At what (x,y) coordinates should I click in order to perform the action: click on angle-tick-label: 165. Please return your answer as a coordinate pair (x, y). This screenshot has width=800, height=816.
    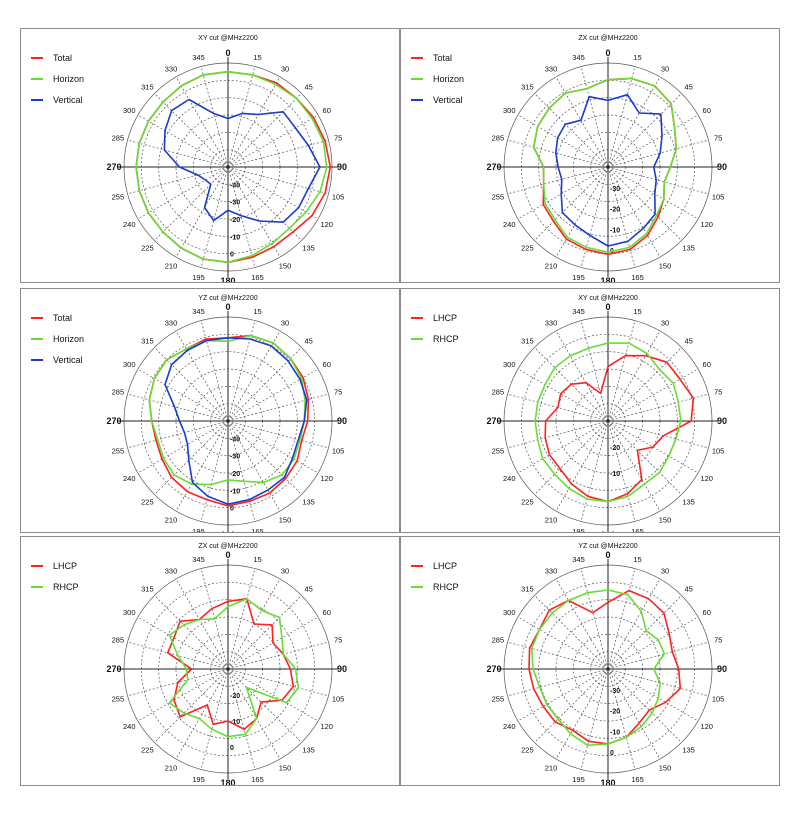
    Looking at the image, I should click on (637, 779).